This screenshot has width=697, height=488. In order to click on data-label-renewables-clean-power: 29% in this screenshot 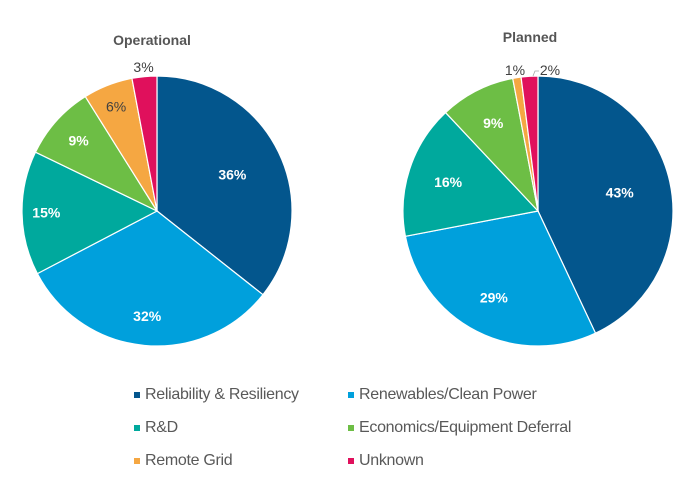, I will do `click(494, 298)`.